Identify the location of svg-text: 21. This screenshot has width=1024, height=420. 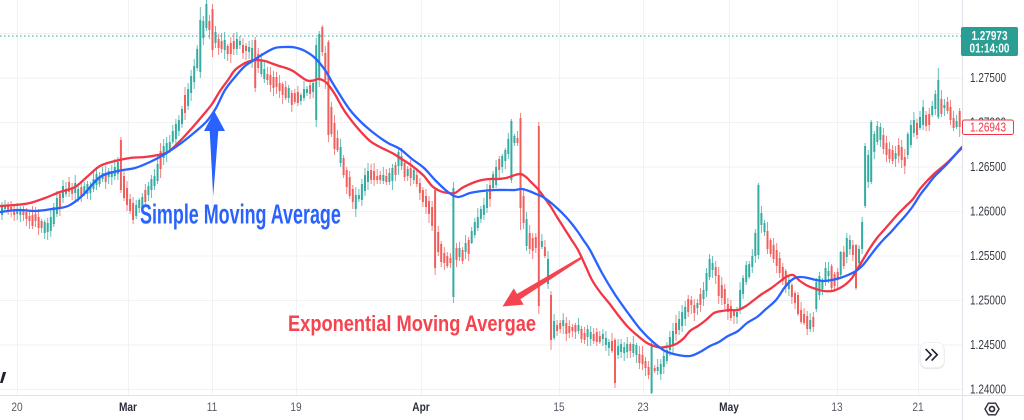
(917, 407).